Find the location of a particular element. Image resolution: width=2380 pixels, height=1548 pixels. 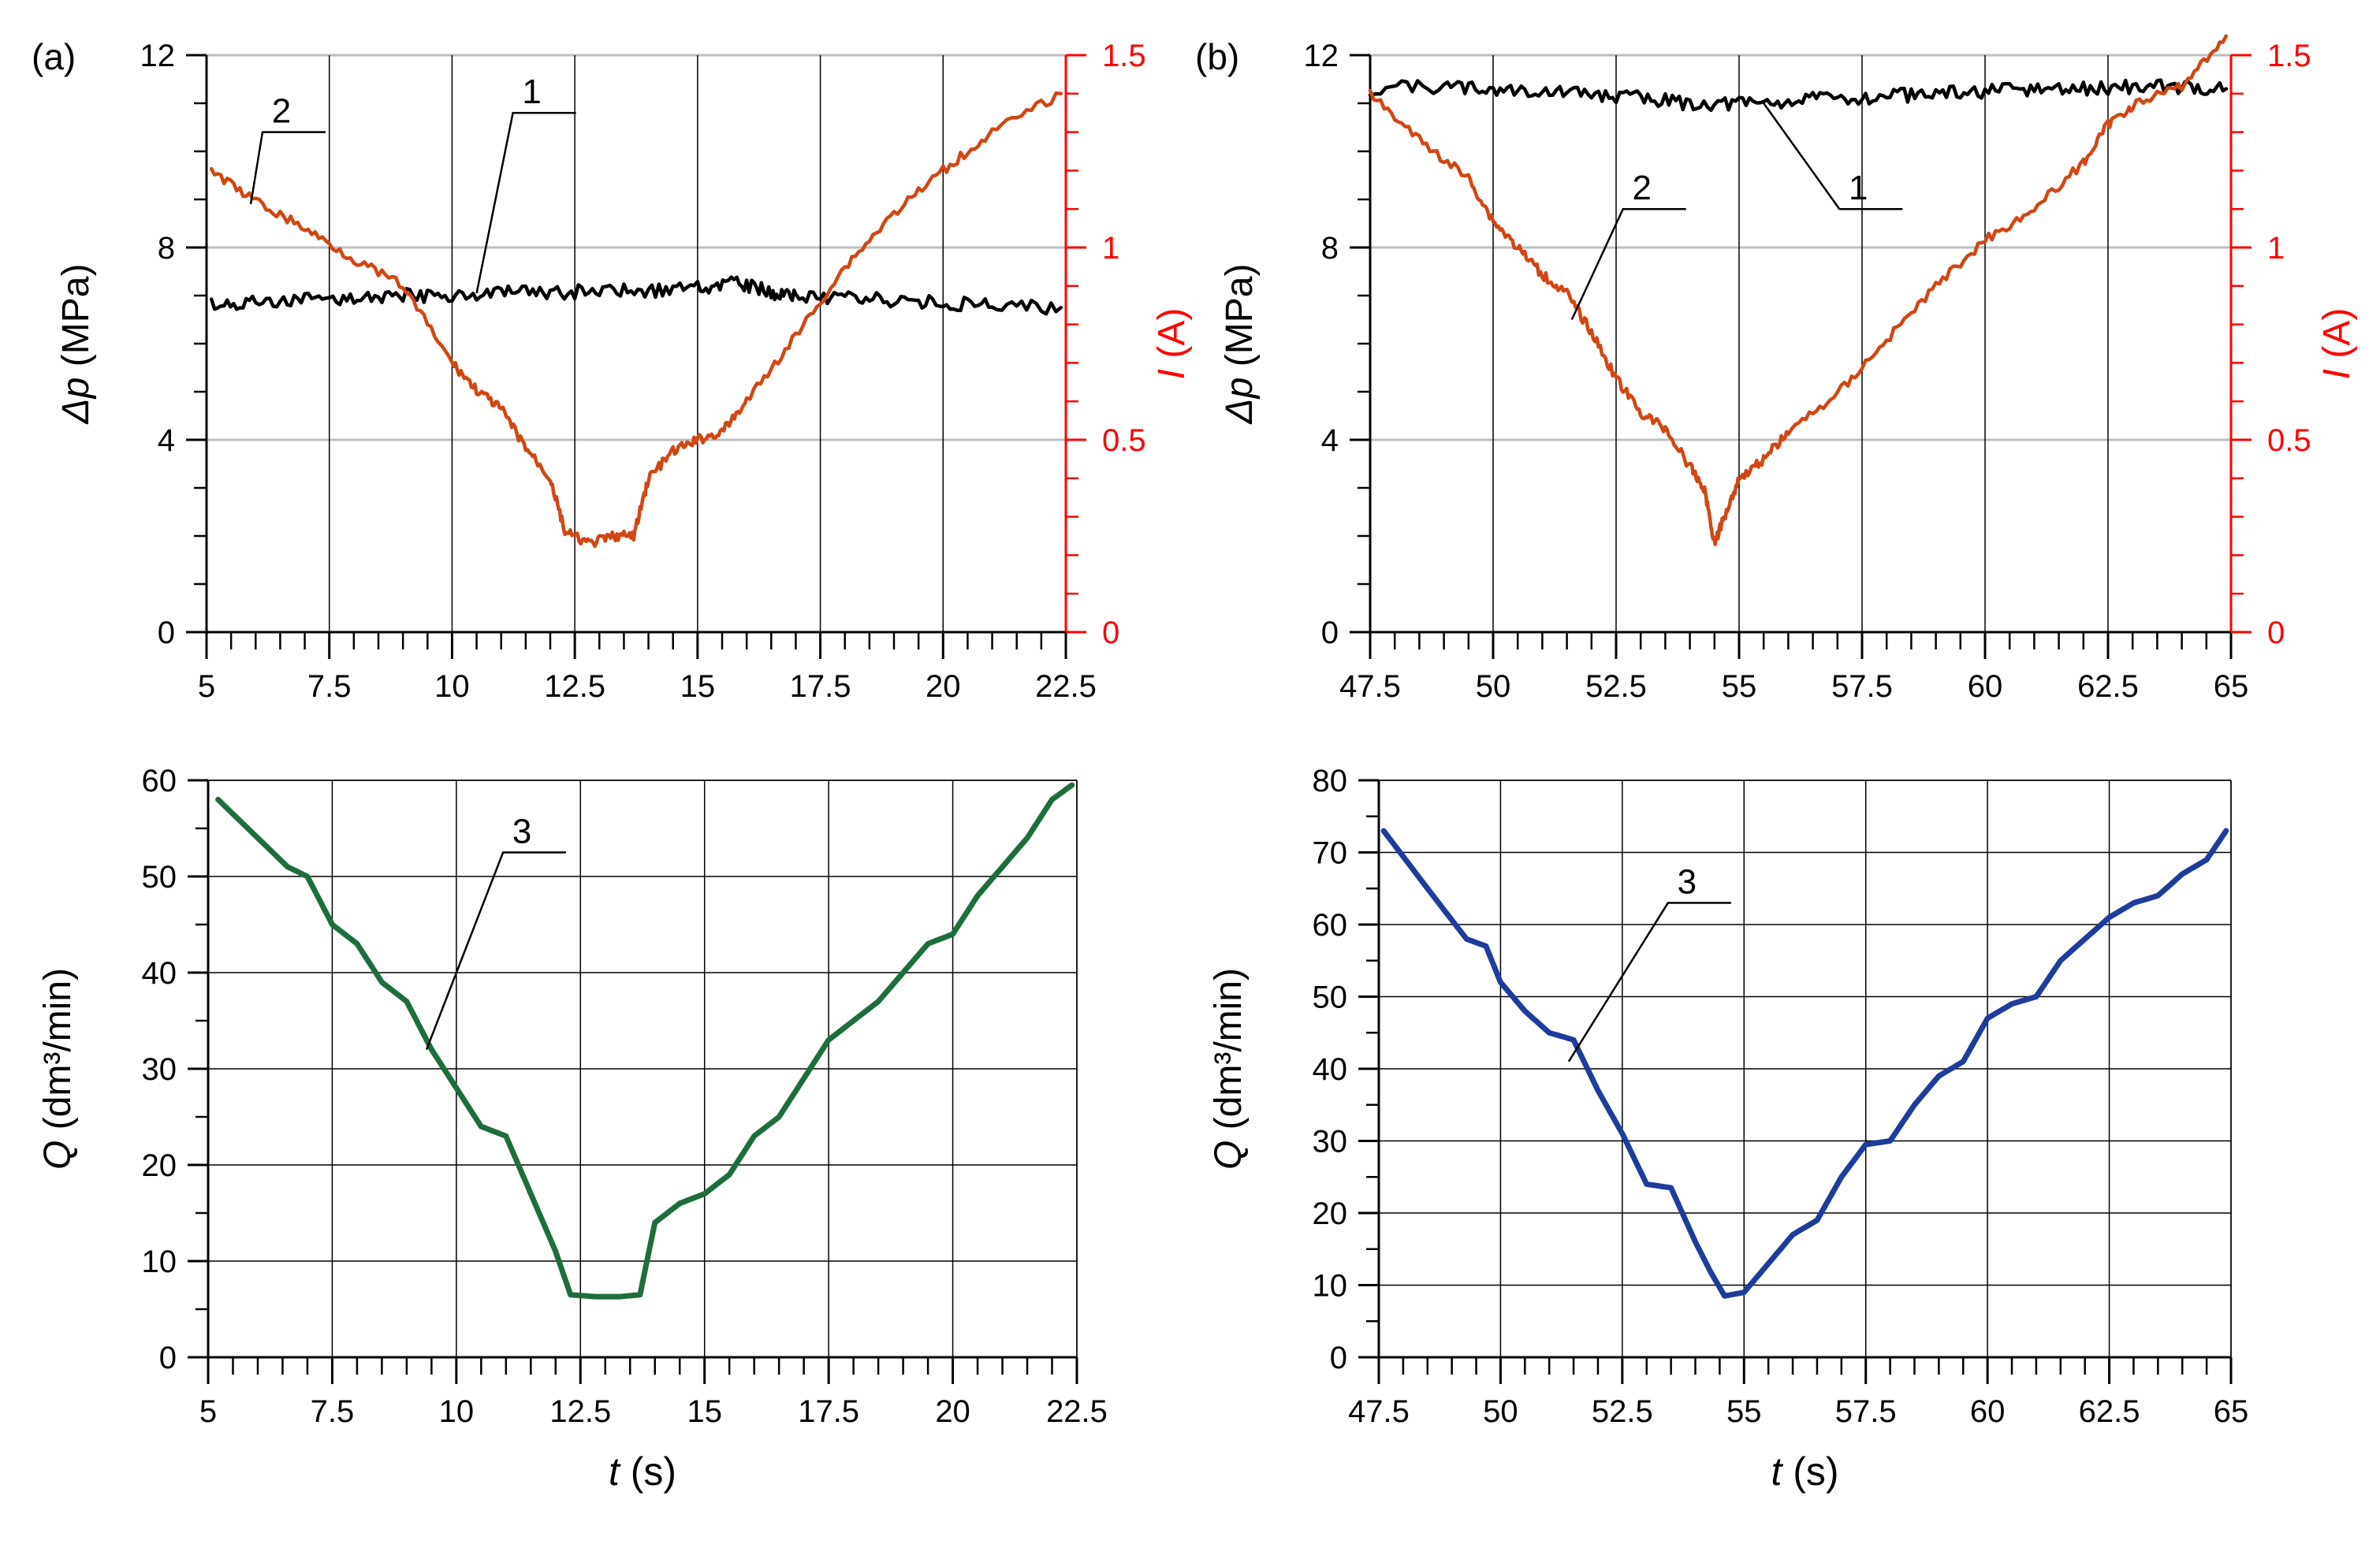

chart-b-bottom-x-tick-label: 47.5 is located at coordinates (1379, 1411).